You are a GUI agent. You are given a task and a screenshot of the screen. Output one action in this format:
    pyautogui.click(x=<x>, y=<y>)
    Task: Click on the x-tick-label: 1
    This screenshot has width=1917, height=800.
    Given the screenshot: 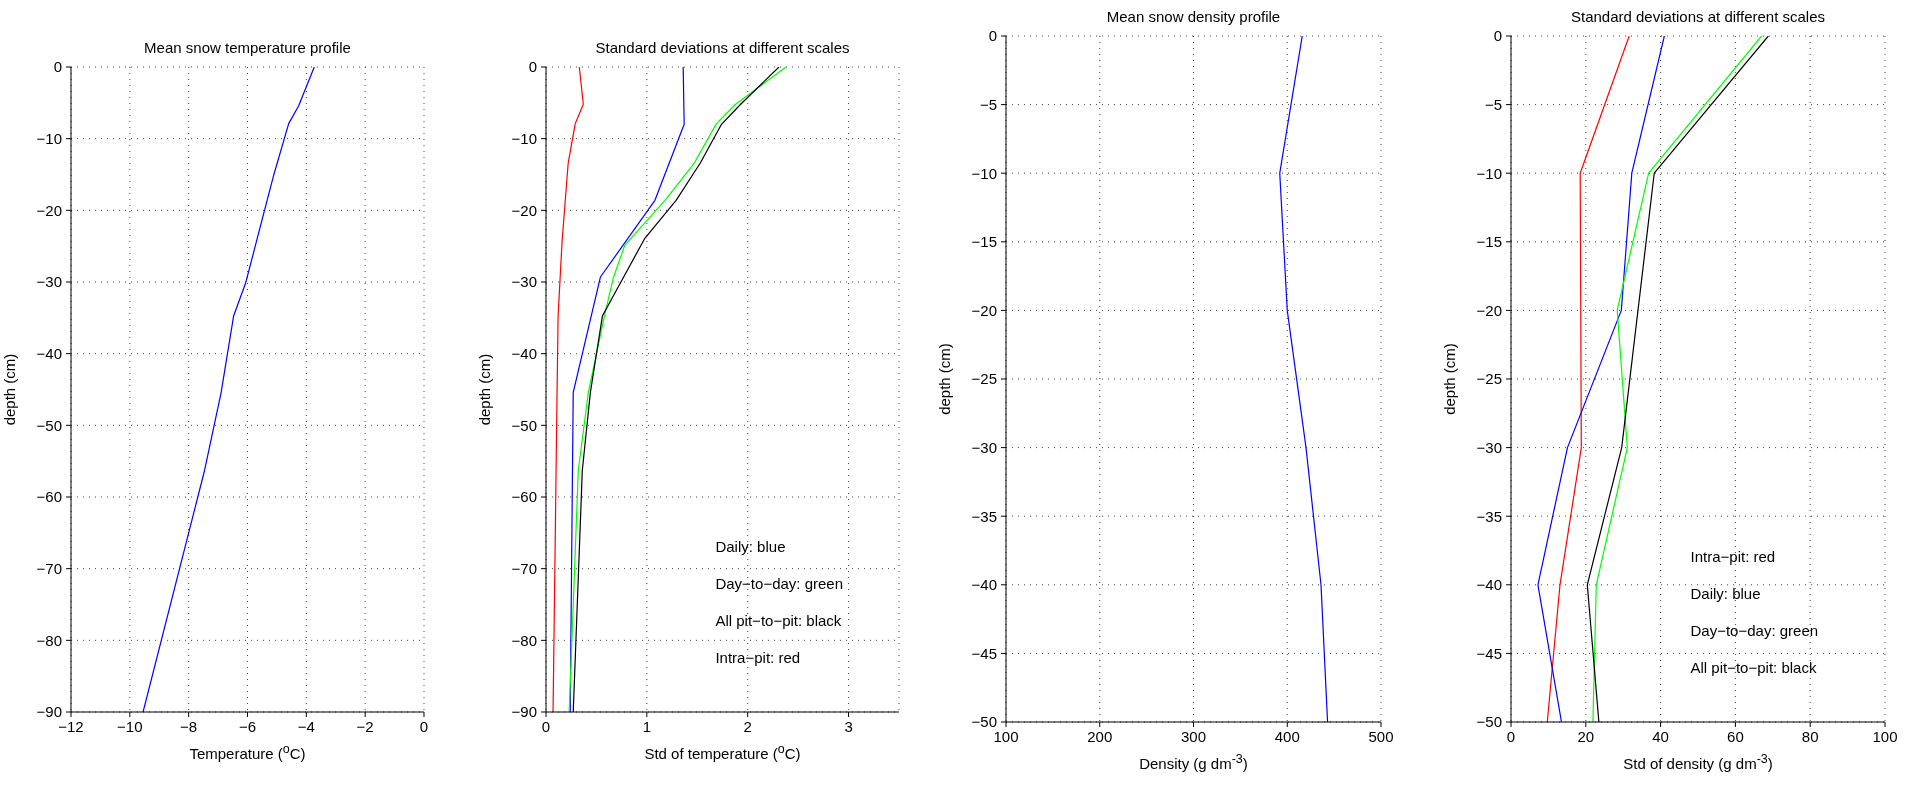 What is the action you would take?
    pyautogui.click(x=647, y=726)
    